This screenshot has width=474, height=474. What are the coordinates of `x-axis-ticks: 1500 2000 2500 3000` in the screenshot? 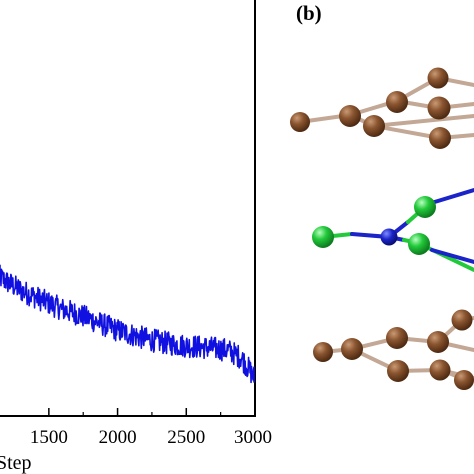 It's located at (151, 428).